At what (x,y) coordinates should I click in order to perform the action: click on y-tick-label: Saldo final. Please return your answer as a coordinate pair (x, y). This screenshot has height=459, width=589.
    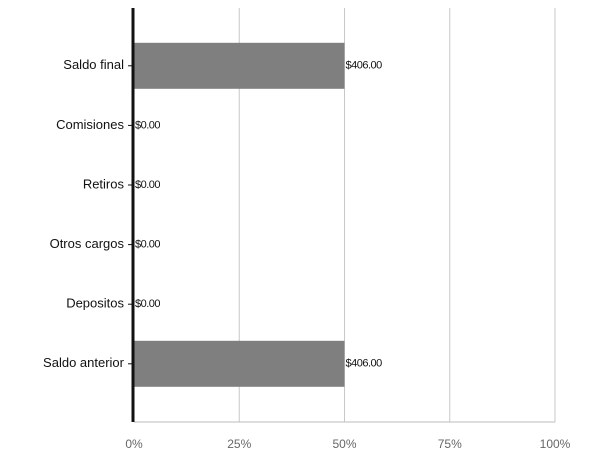
    Looking at the image, I should click on (93, 64).